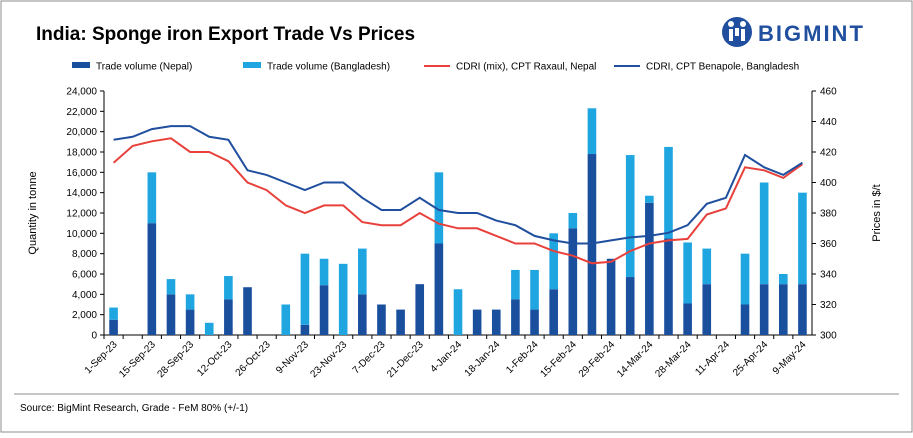 Image resolution: width=913 pixels, height=438 pixels. Describe the element at coordinates (811, 33) in the screenshot. I see `logo-text: BIGMINT` at that location.